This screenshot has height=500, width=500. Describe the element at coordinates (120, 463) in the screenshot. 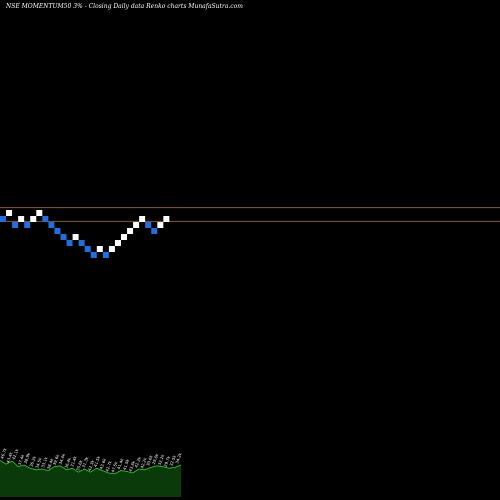

I see `volume-label-21: 41.4k` at that location.